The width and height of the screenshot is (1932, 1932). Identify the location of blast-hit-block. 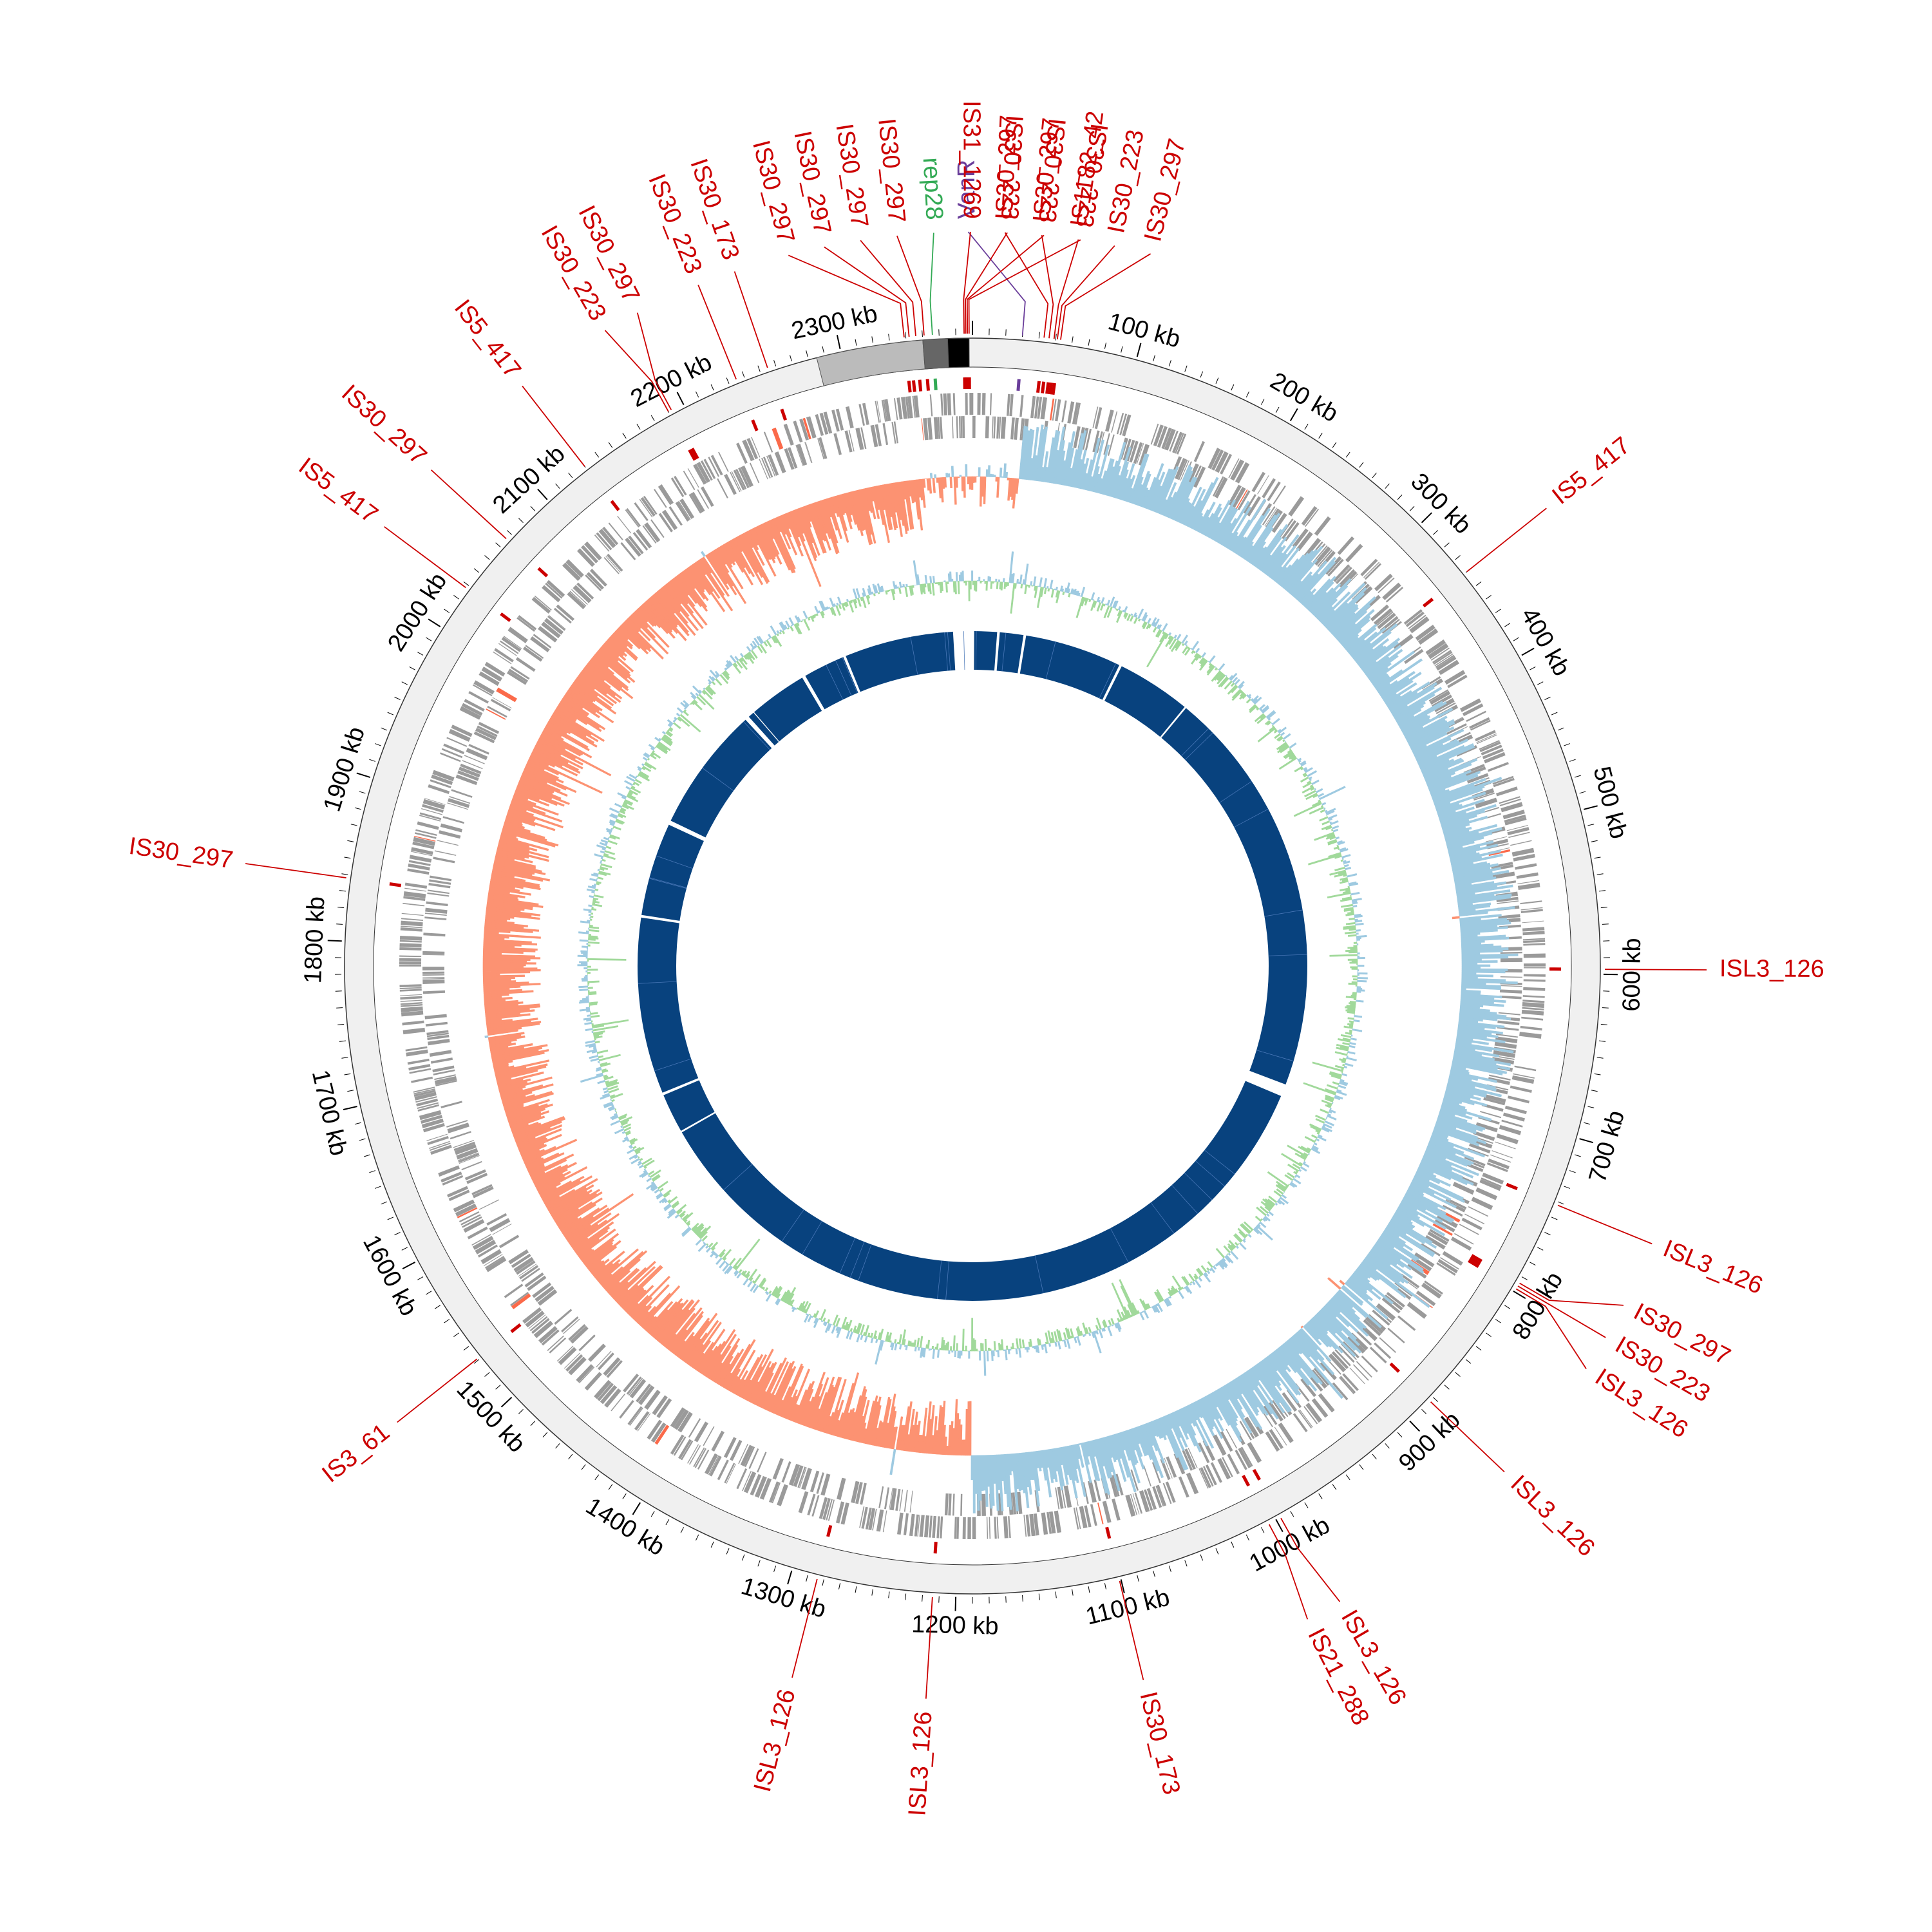
(721, 779).